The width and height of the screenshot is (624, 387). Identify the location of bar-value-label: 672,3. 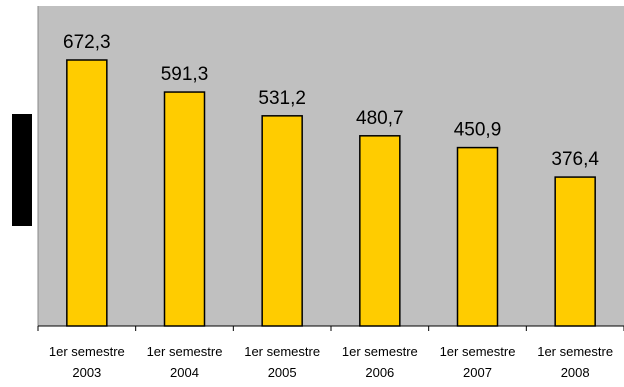
(87, 42).